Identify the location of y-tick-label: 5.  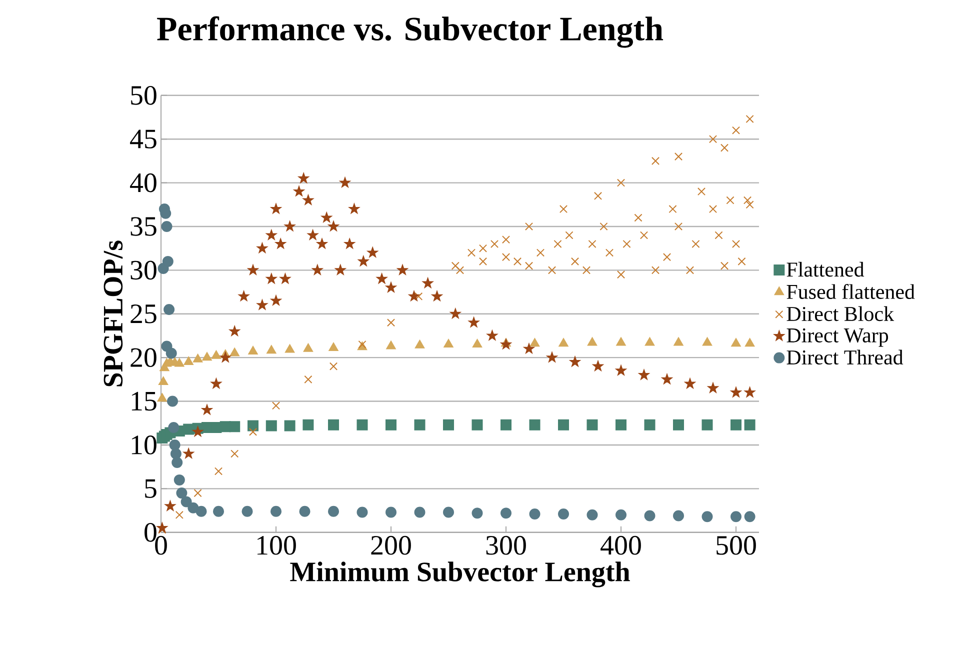
(150, 488).